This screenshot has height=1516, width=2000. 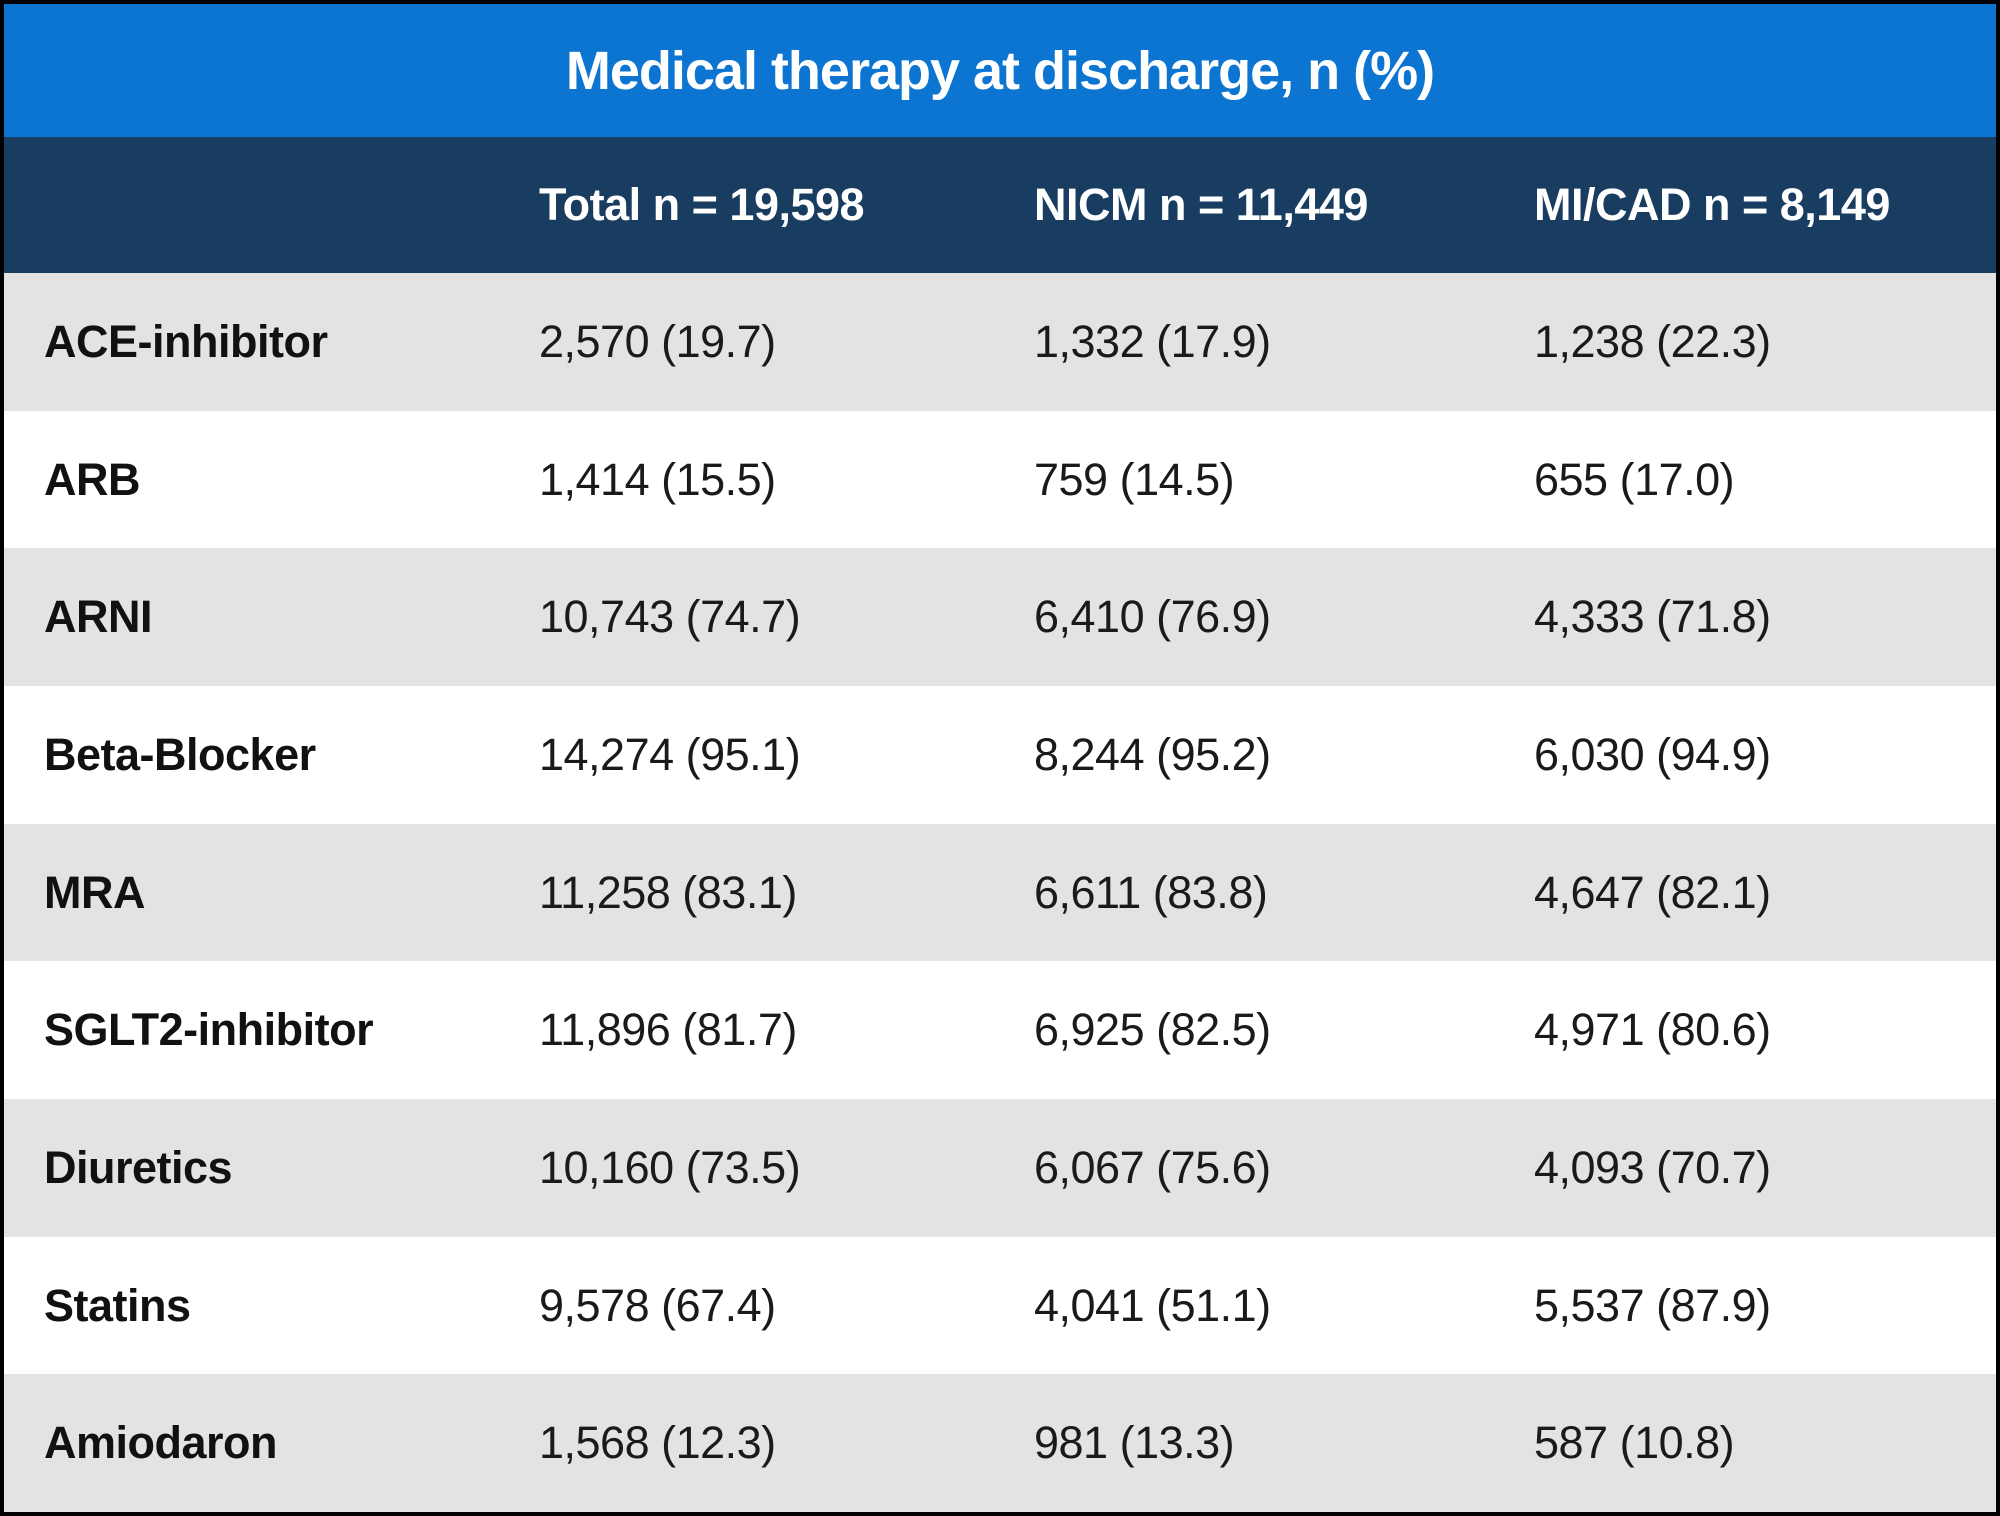 I want to click on row-value-cell: 587 (10.8), so click(x=1634, y=1443).